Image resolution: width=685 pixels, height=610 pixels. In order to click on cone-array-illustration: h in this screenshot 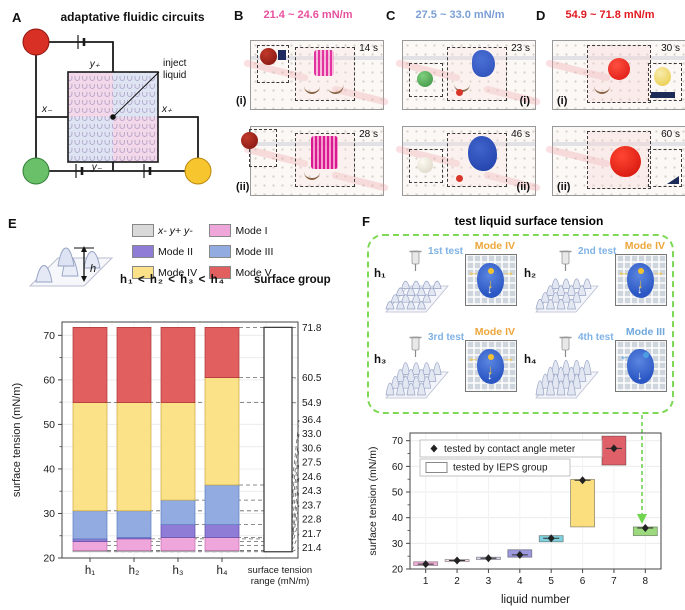, I will do `click(71, 266)`.